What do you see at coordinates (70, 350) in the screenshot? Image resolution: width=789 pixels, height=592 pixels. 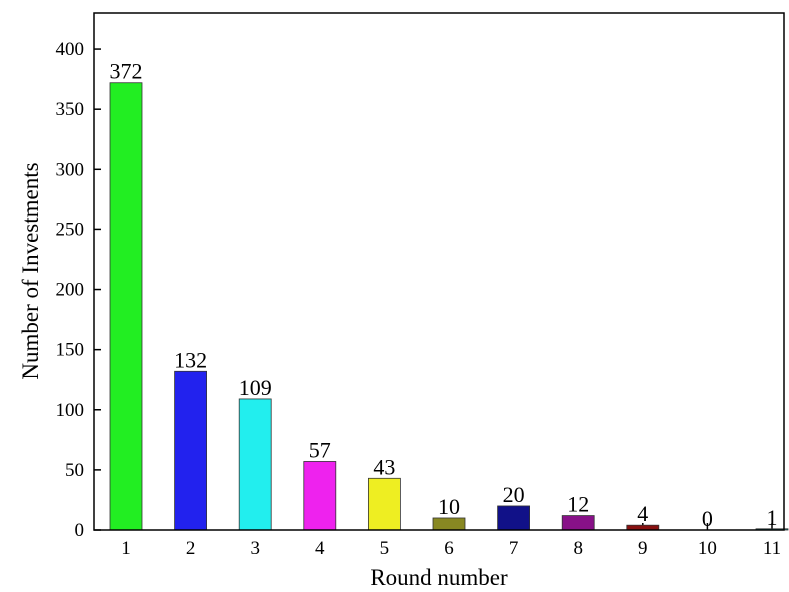 I see `y-tick-label: 150` at bounding box center [70, 350].